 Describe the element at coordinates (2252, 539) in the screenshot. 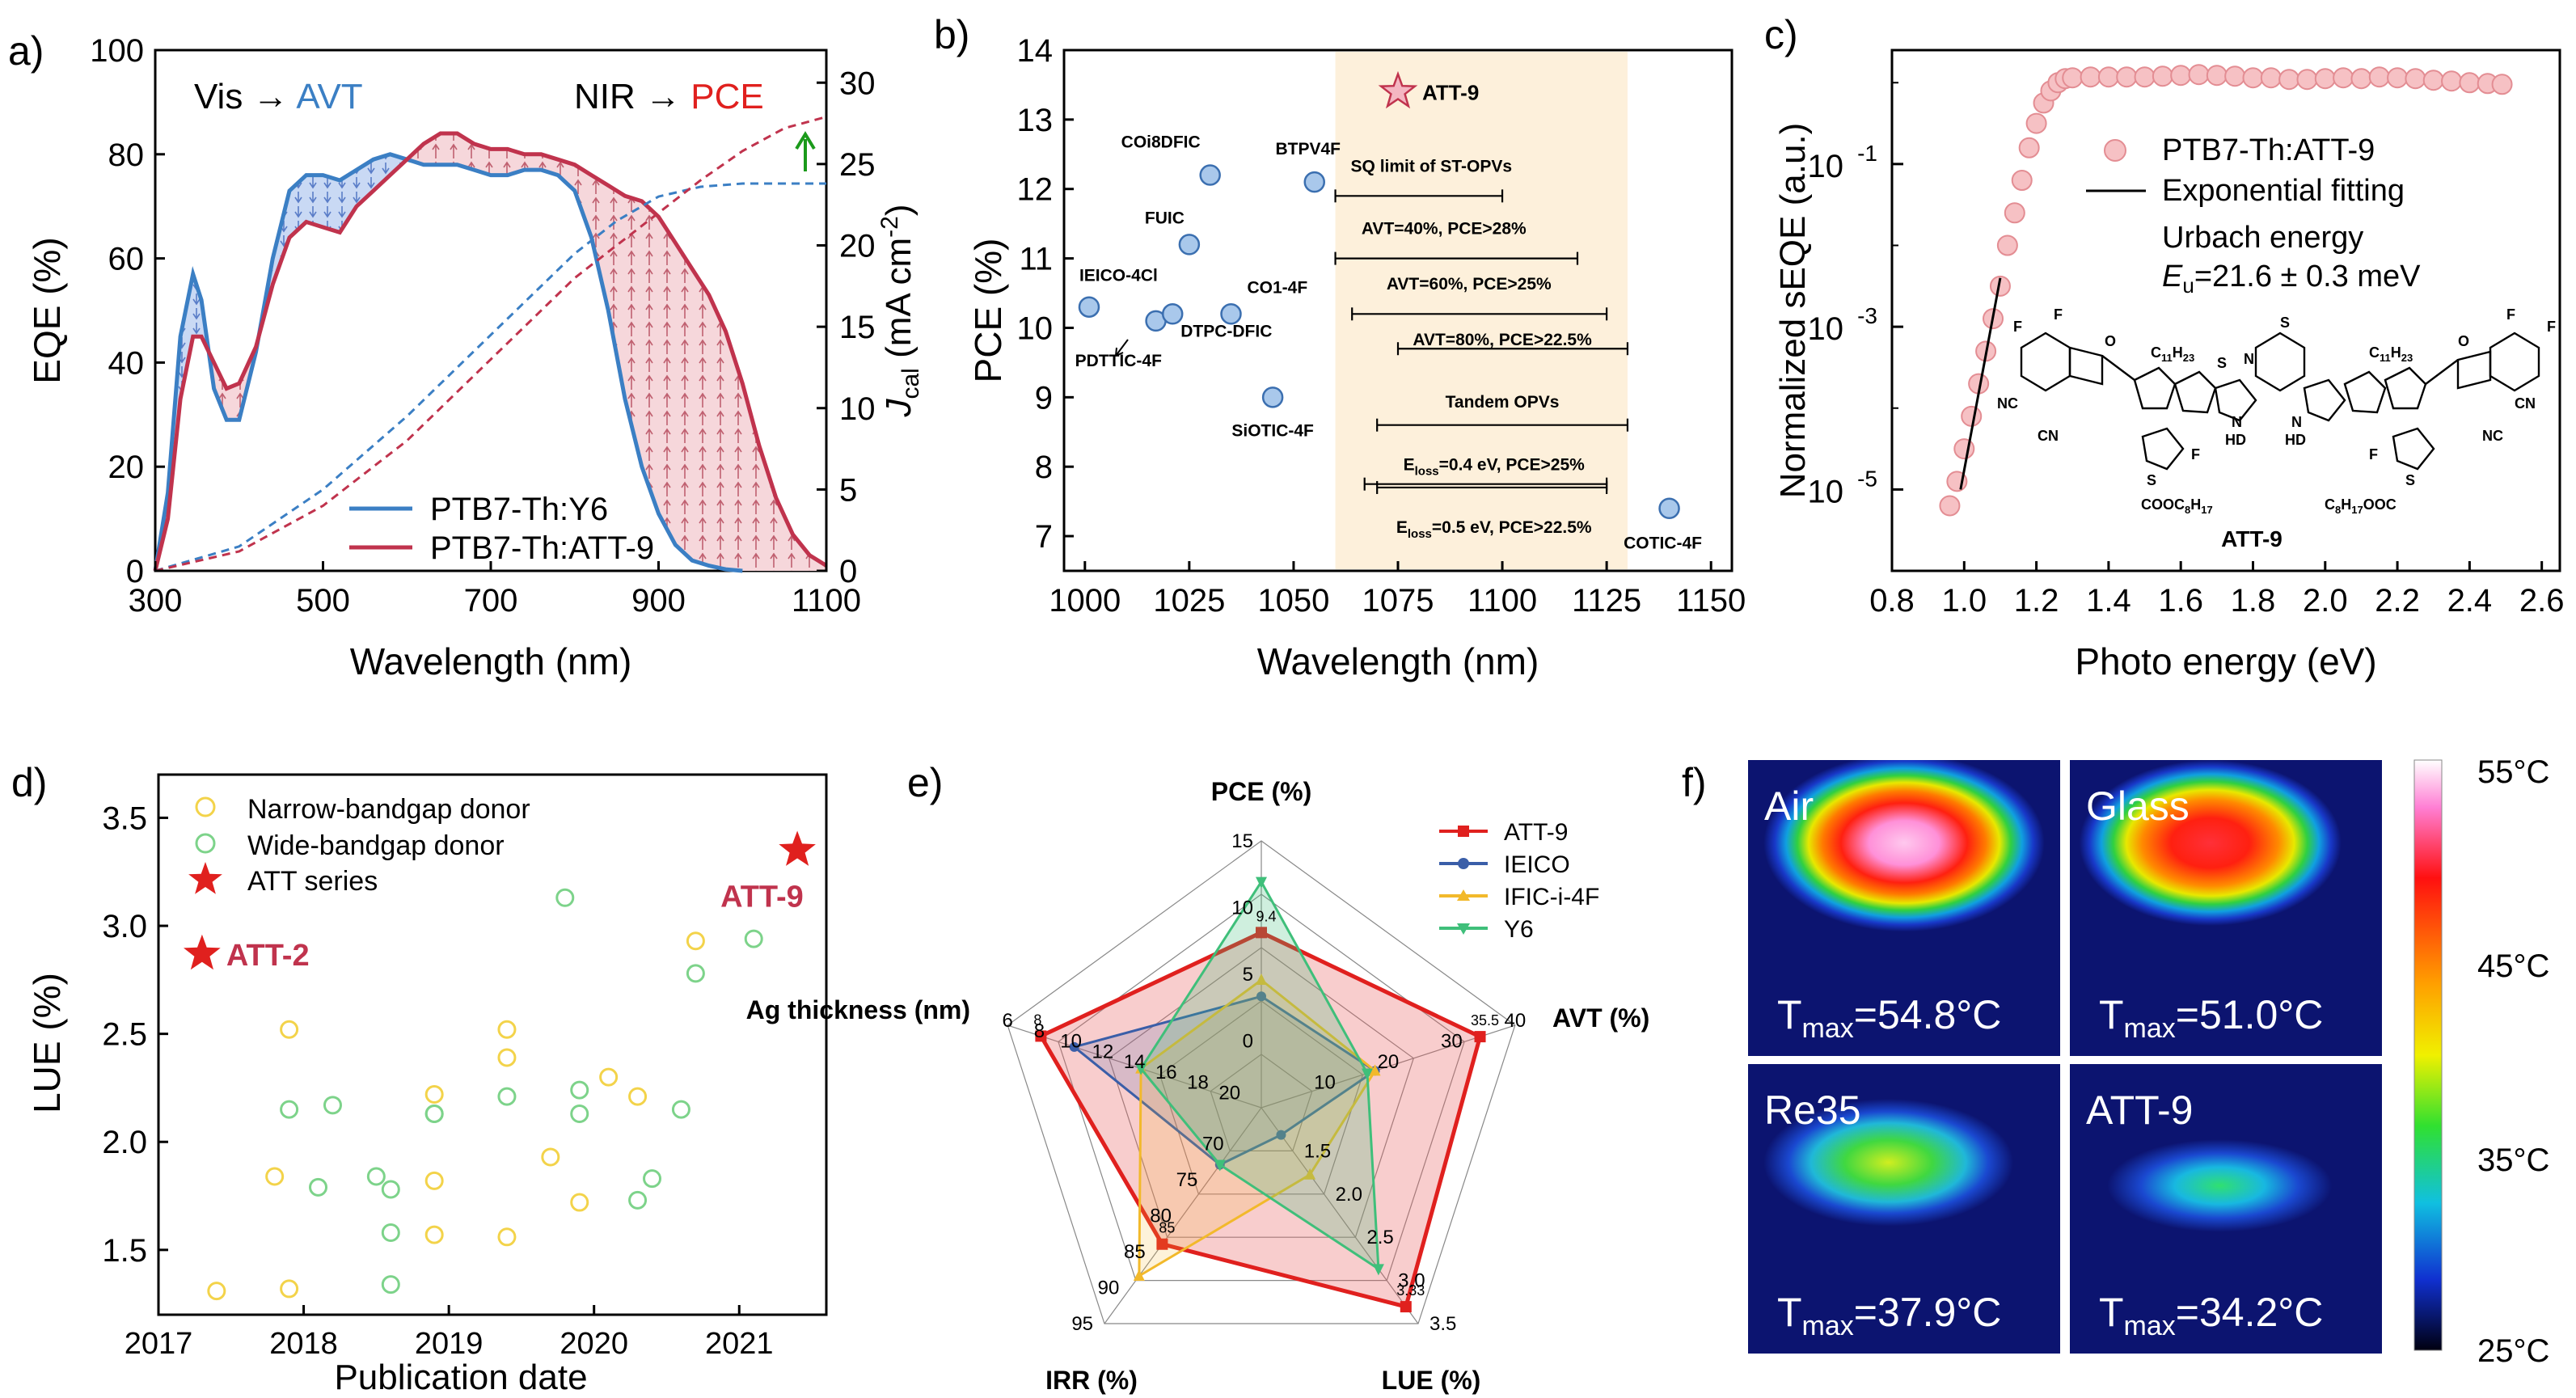

I see `molecule-label: ATT-9` at that location.